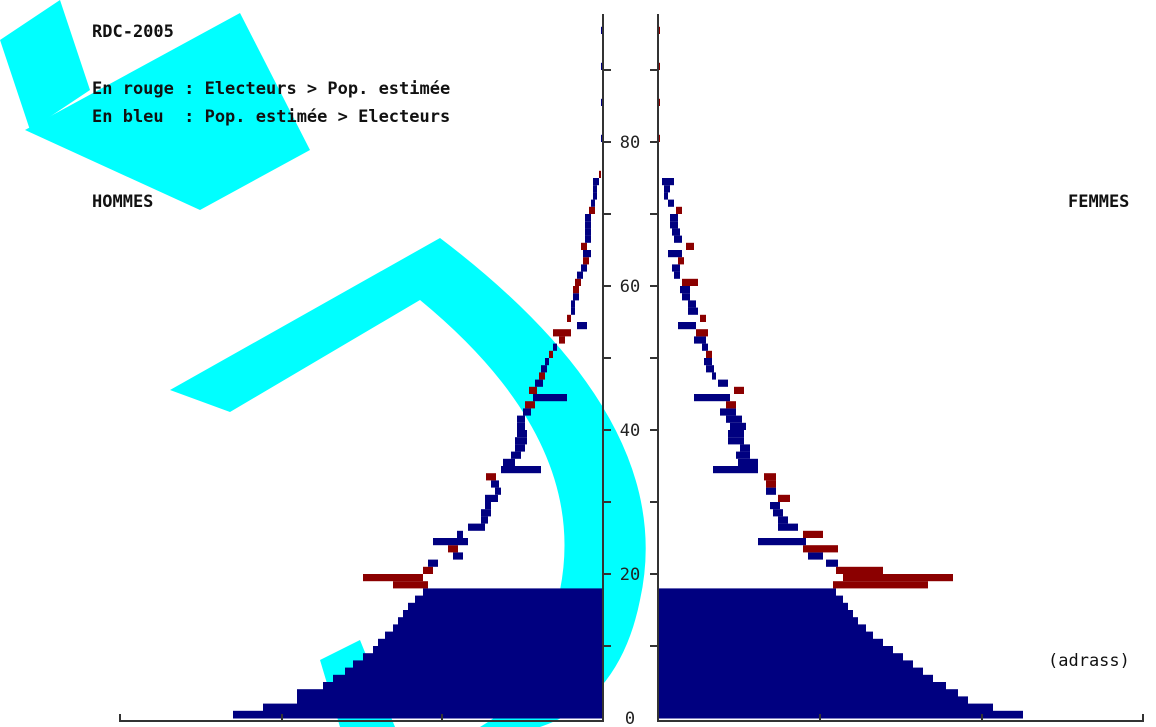  I want to click on hommes-label: HOMMES, so click(123, 202).